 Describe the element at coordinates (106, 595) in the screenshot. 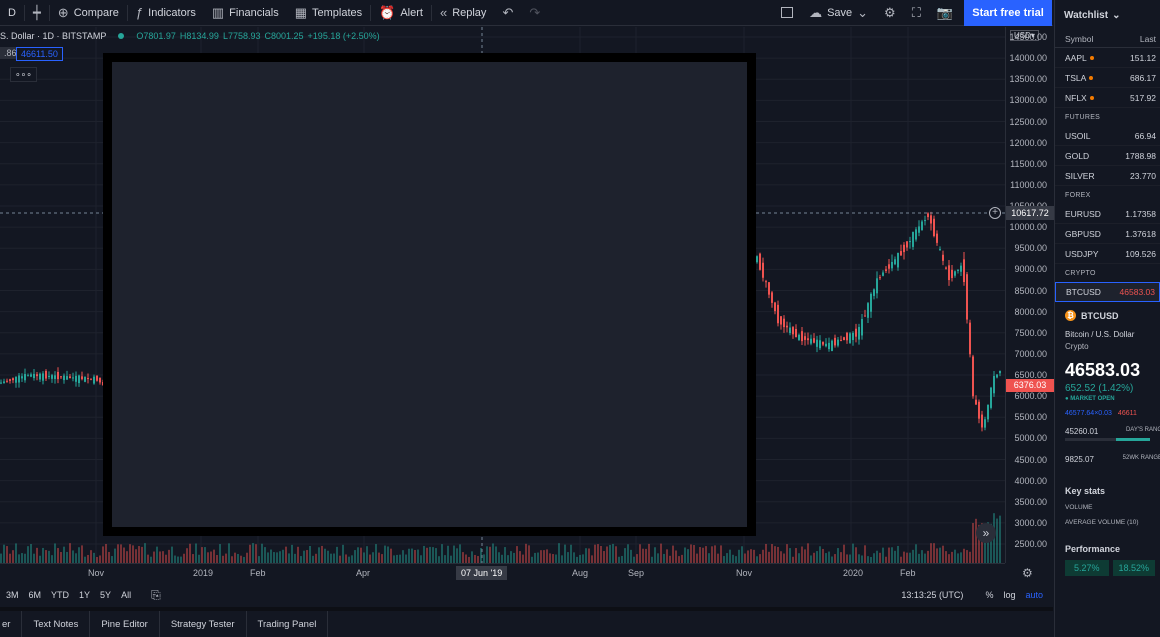

I see `range-button-5y: 5Y` at that location.